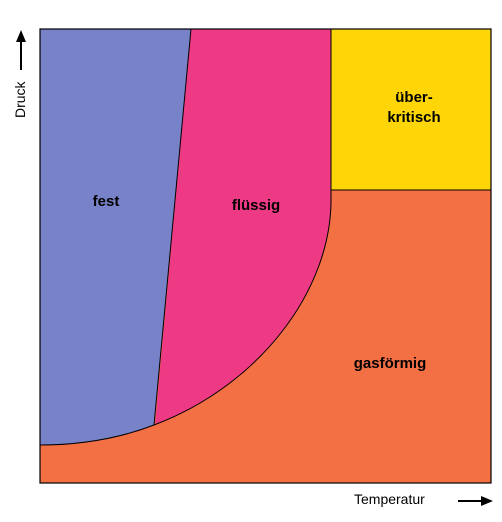 This screenshot has height=522, width=502. What do you see at coordinates (389, 499) in the screenshot?
I see `x-axis-label: Temperatur` at bounding box center [389, 499].